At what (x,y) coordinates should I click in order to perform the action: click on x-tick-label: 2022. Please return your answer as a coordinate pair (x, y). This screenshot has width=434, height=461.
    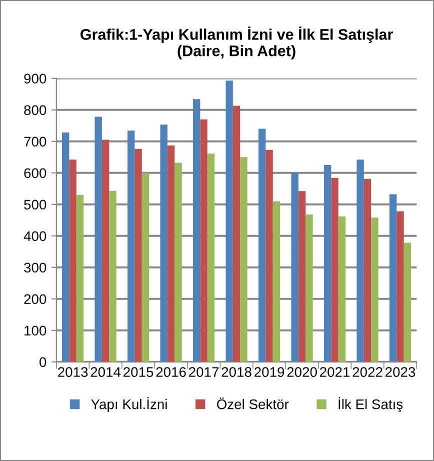
    Looking at the image, I should click on (367, 372).